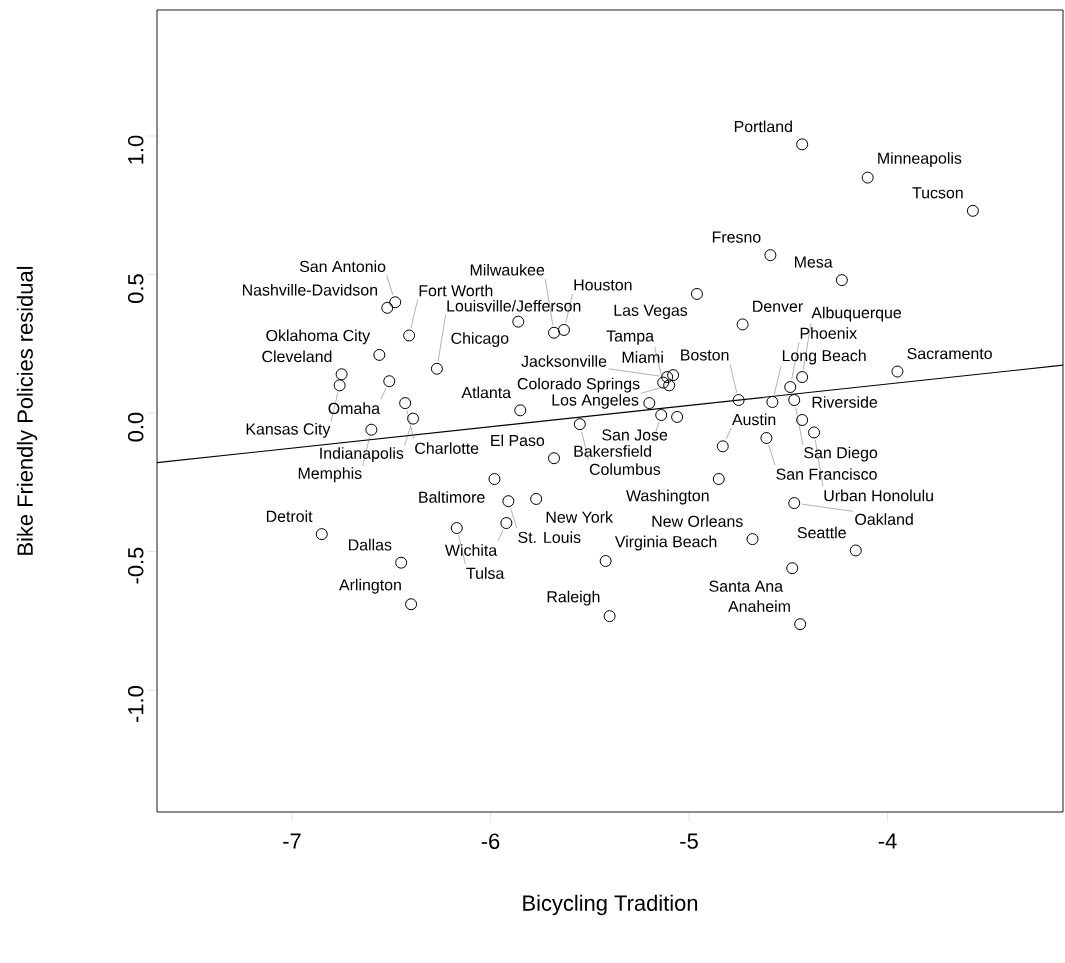  Describe the element at coordinates (642, 357) in the screenshot. I see `annotation: Miami` at that location.